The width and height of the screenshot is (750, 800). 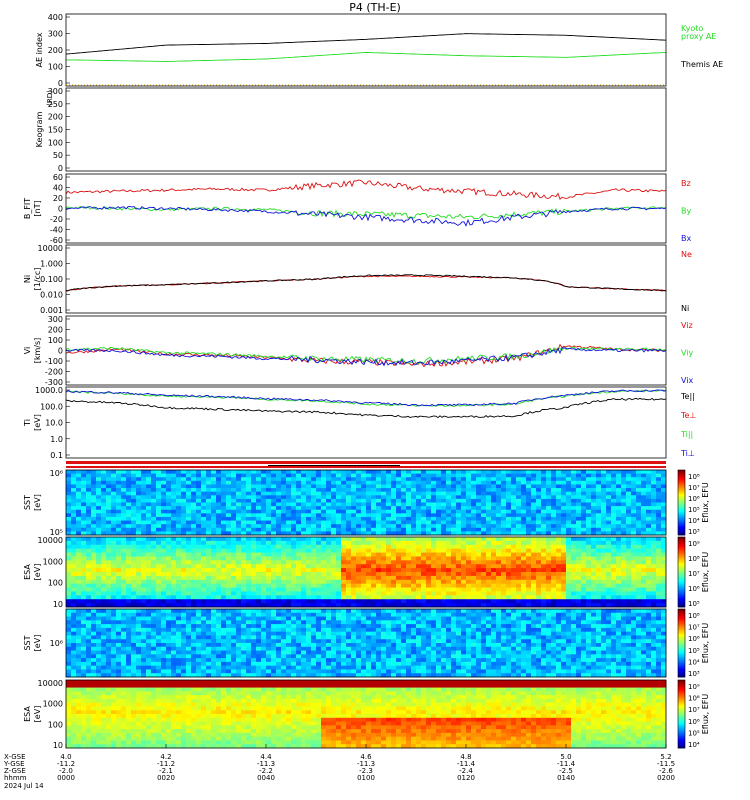 What do you see at coordinates (51, 310) in the screenshot?
I see `y-tick-label: 0.001` at bounding box center [51, 310].